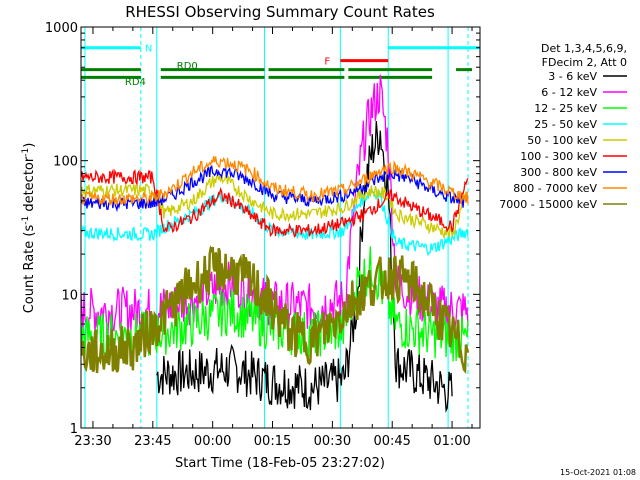 This screenshot has height=480, width=640. Describe the element at coordinates (391, 441) in the screenshot. I see `x-tick-label: 00:45` at that location.